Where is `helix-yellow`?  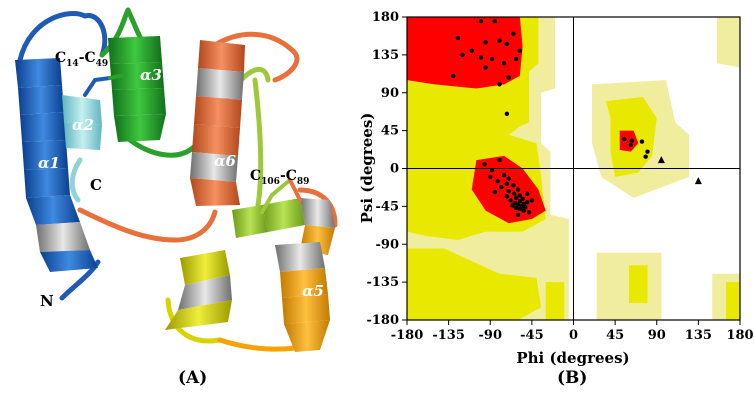 helix-yellow is located at coordinates (198, 290).